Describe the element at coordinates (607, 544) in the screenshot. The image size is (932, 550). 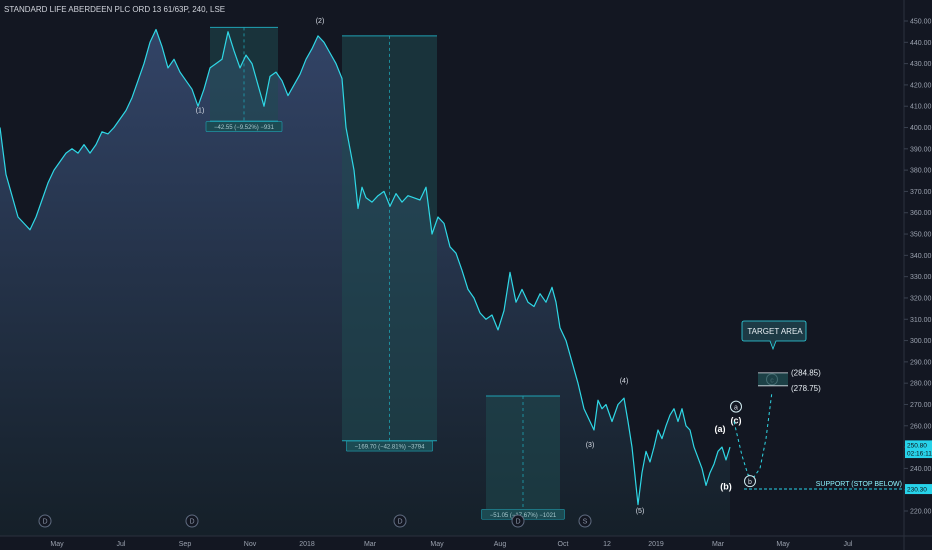
I see `x-tick-label: 12` at that location.